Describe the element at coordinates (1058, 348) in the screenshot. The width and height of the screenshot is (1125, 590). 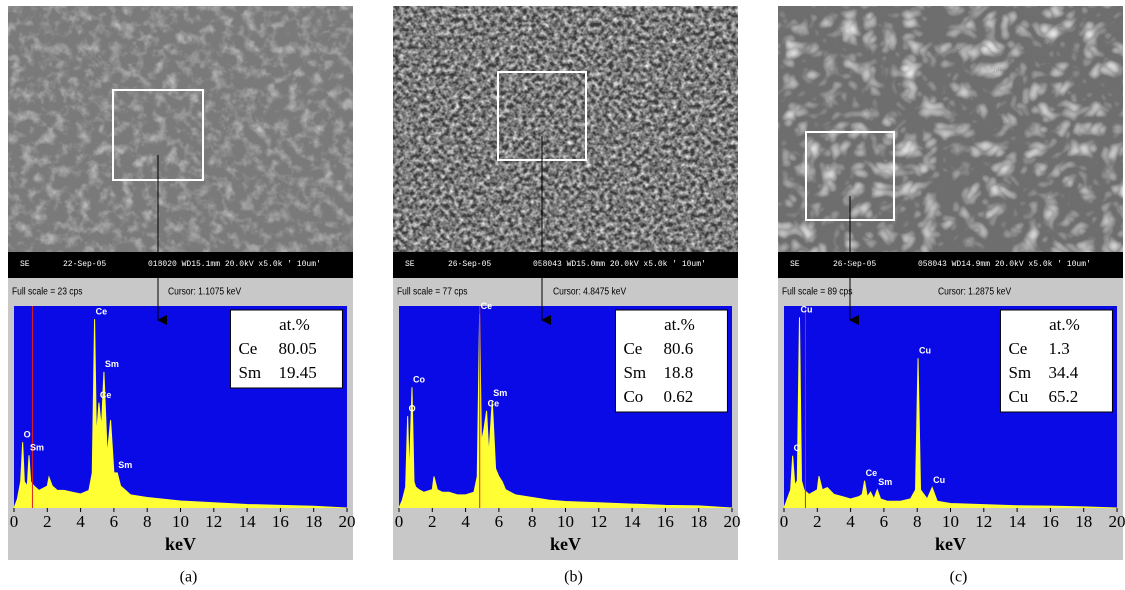
I see `composition-value: 1.3` at that location.